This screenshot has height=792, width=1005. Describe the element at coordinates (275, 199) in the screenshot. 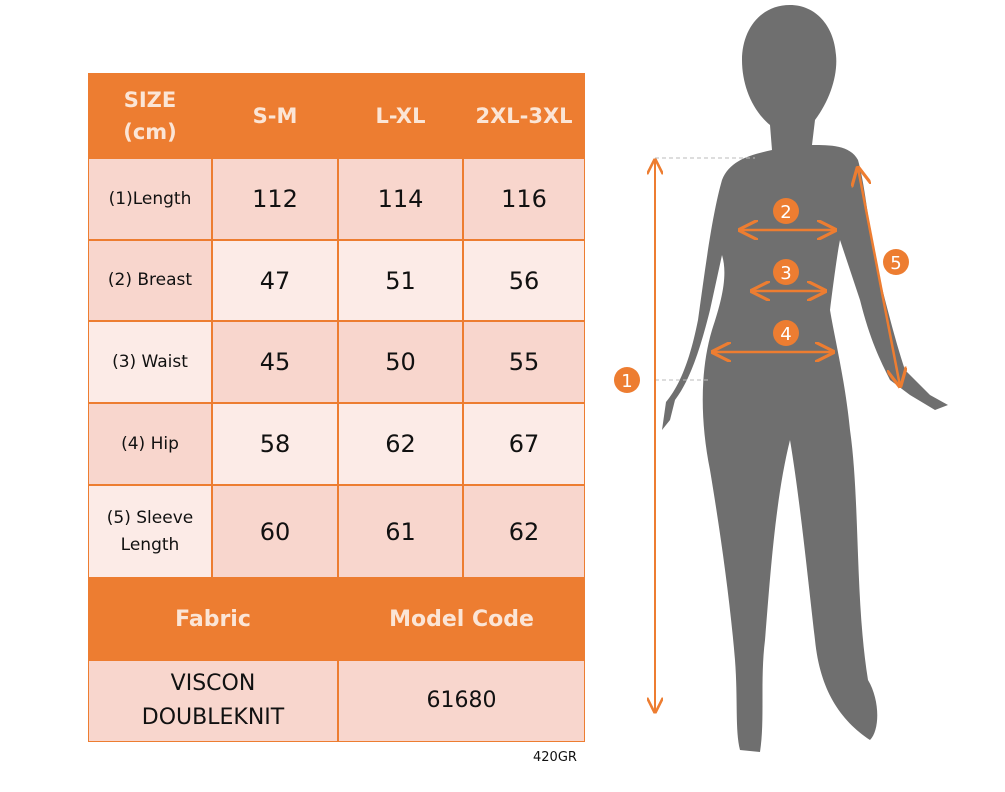

I see `cell-value: 112` at that location.